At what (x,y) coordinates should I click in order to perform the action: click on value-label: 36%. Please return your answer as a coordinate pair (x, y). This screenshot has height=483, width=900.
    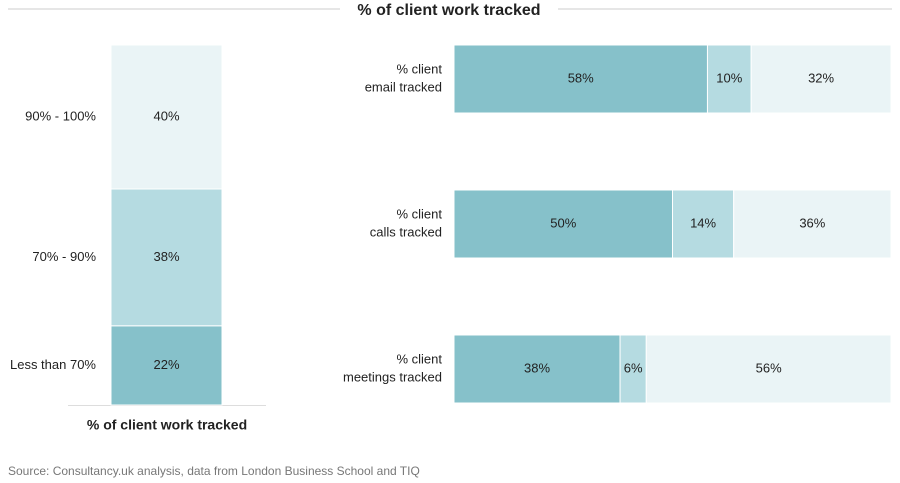
    Looking at the image, I should click on (812, 222).